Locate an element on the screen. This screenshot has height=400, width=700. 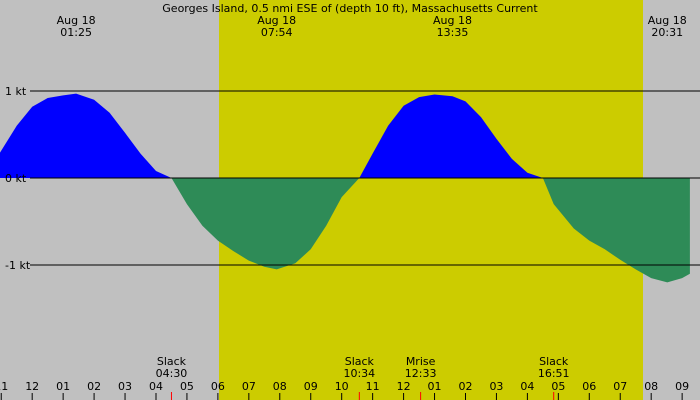
peak-time-label: 01:25 is located at coordinates (76, 32).